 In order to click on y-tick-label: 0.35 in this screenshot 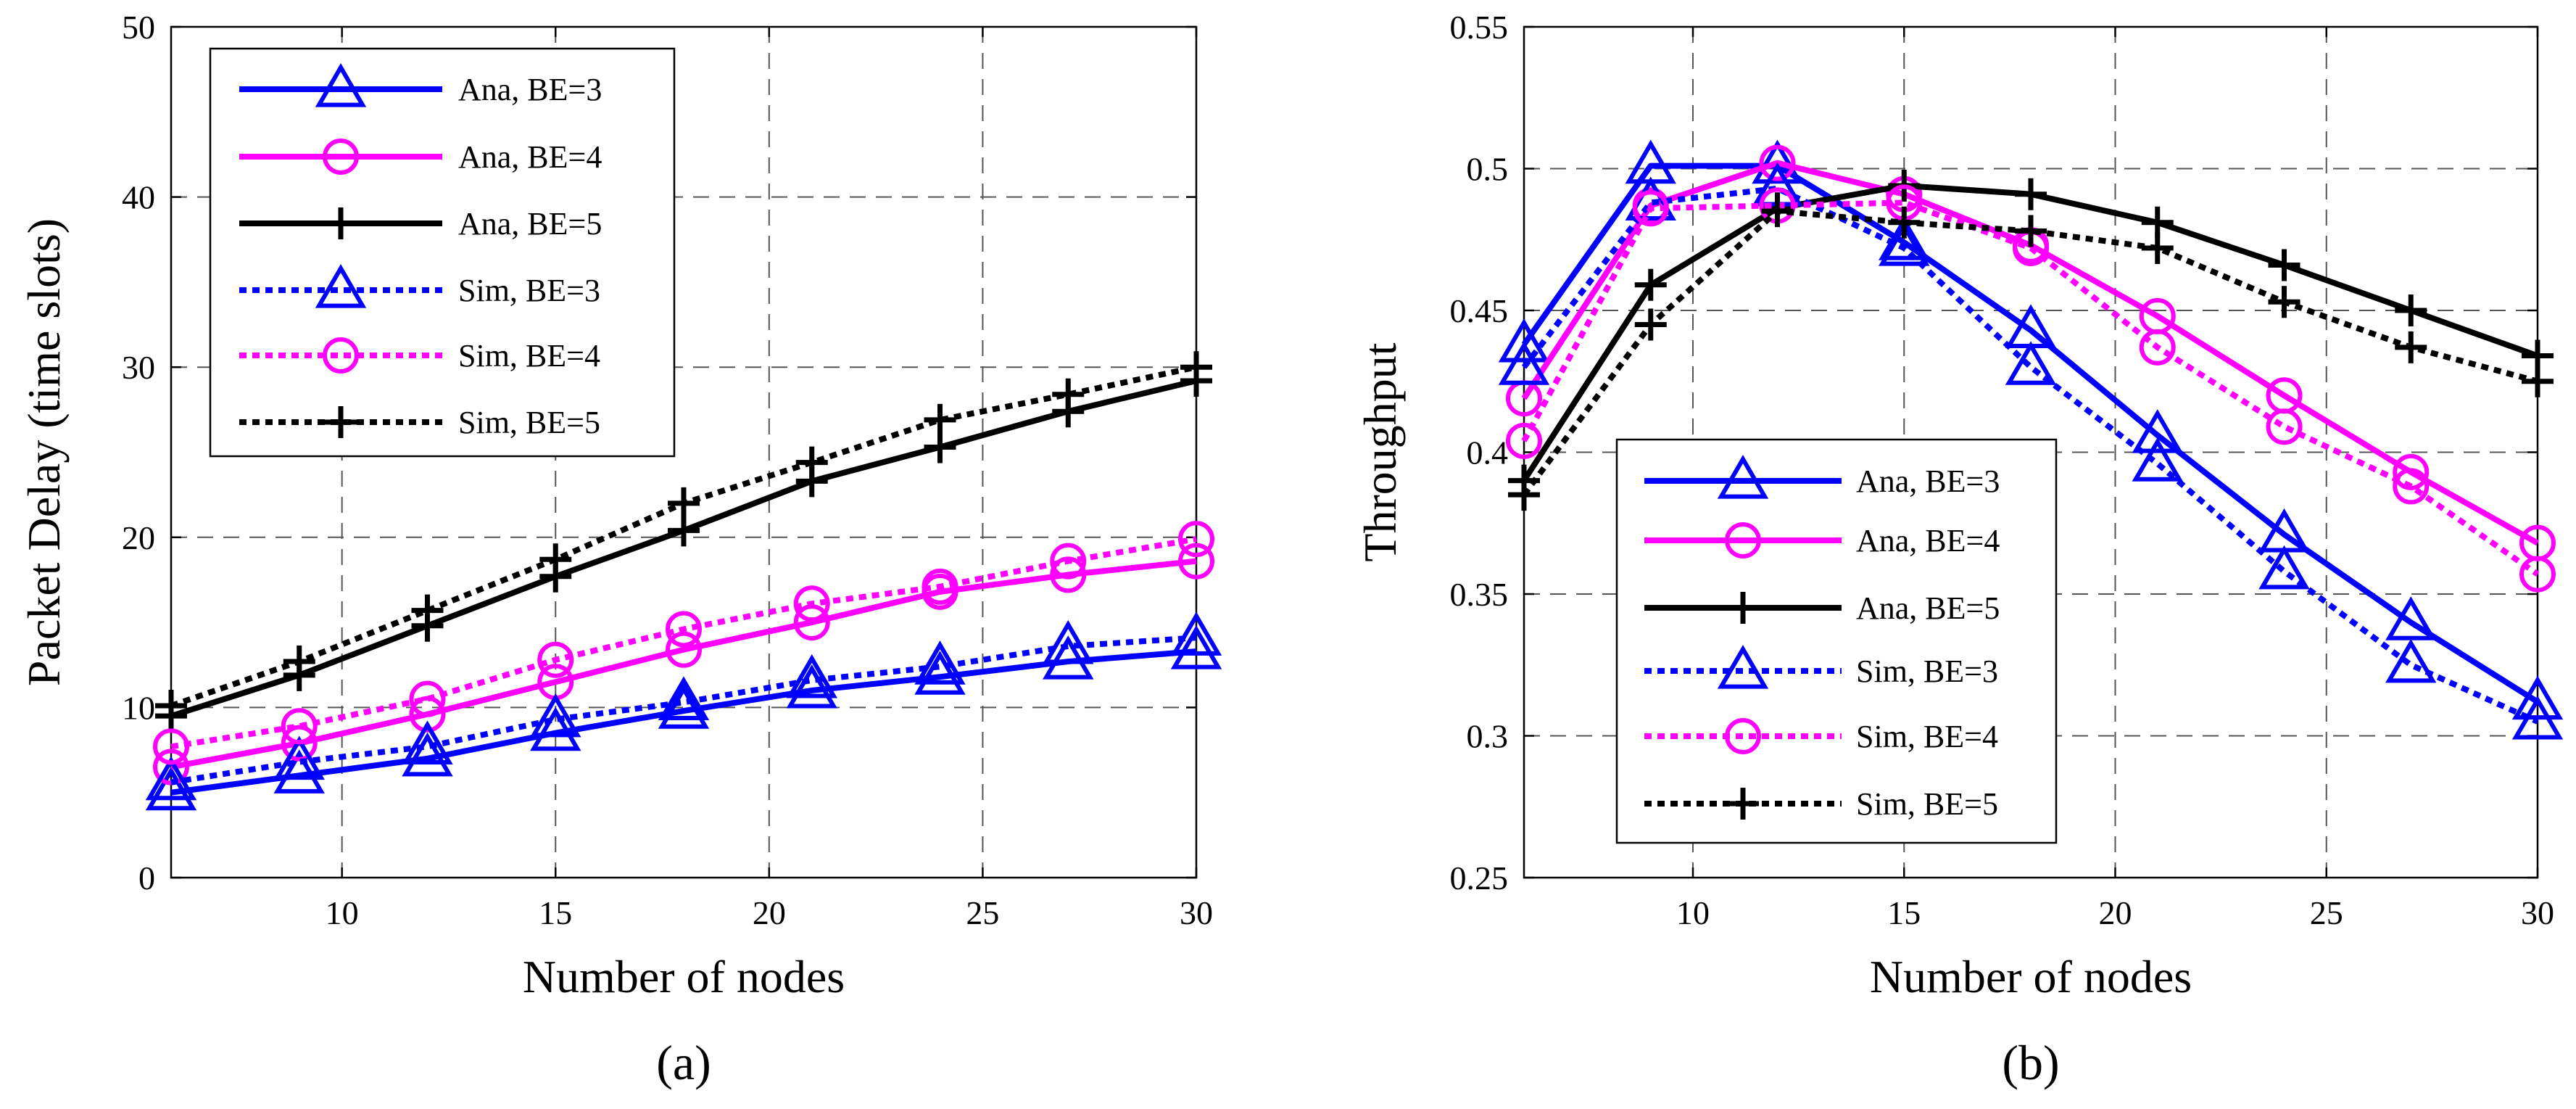, I will do `click(1480, 594)`.